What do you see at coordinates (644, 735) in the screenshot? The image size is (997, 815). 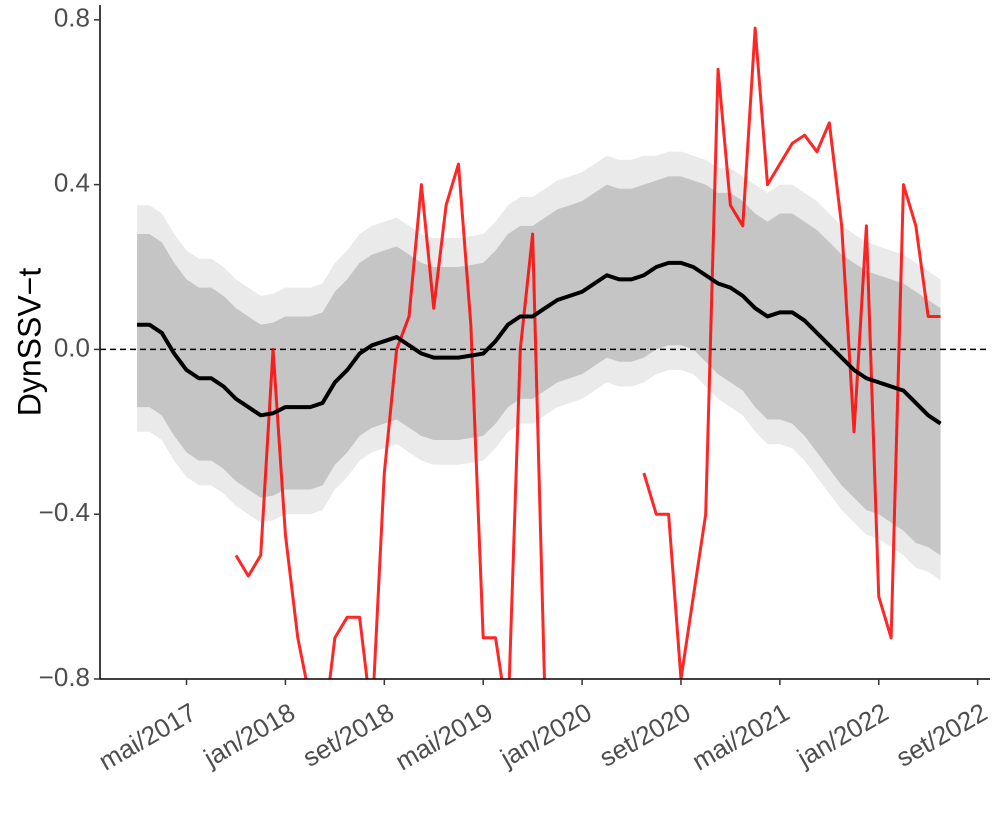 I see `x-tick-label: set/2020` at bounding box center [644, 735].